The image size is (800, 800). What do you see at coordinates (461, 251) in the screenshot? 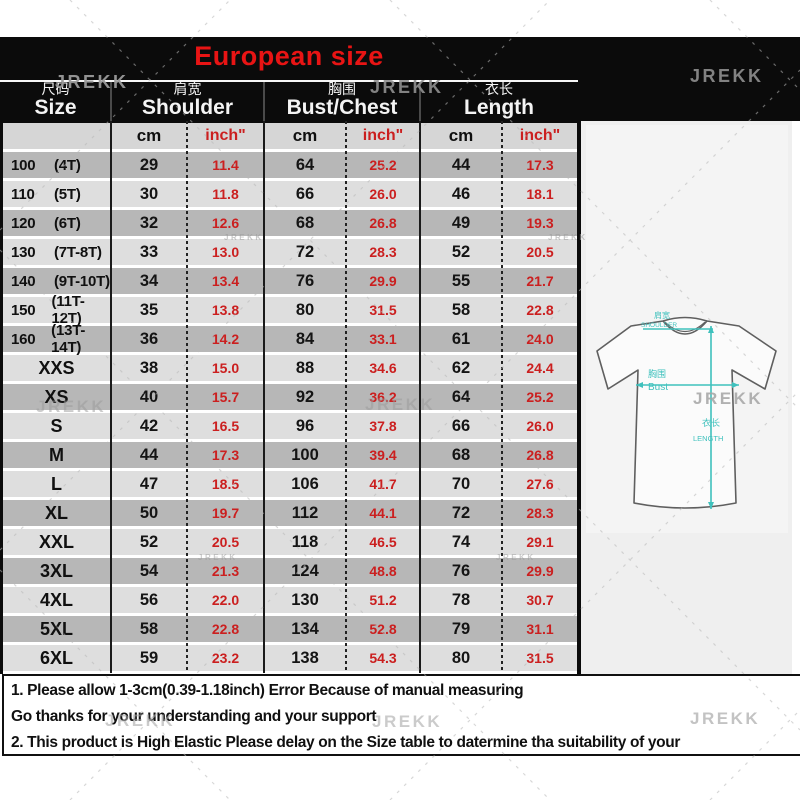
I see `length-cm-cell: 52` at bounding box center [461, 251].